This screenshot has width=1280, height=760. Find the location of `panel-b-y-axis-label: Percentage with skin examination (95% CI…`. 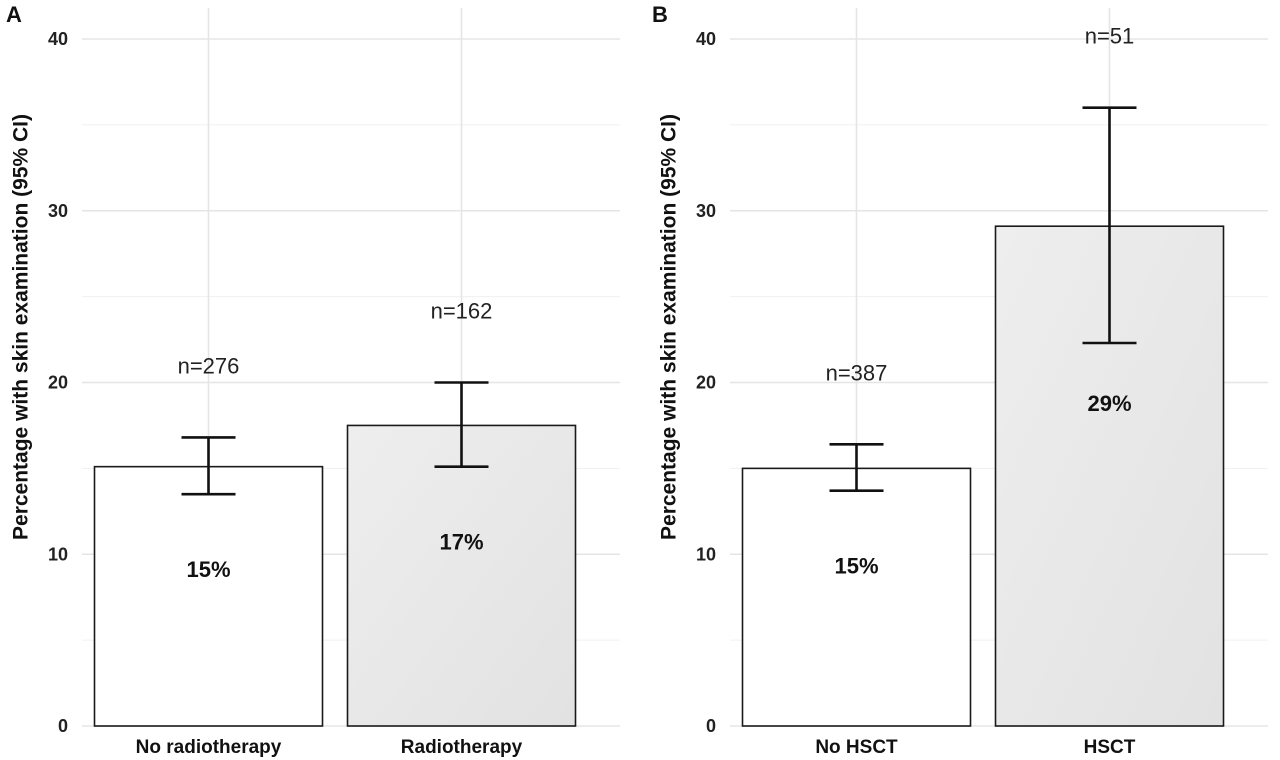

panel-b-y-axis-label: Percentage with skin examination (95% CI… is located at coordinates (669, 327).